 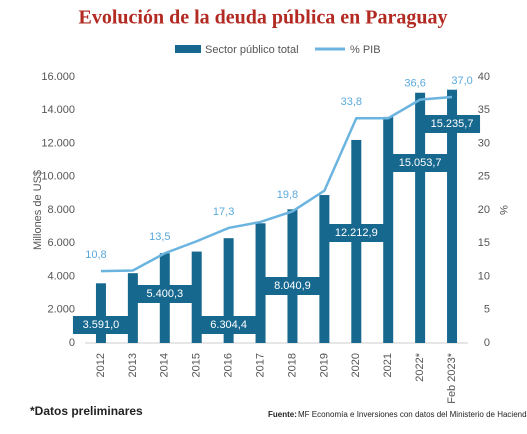 I want to click on line-label: 13,5, so click(x=159, y=237).